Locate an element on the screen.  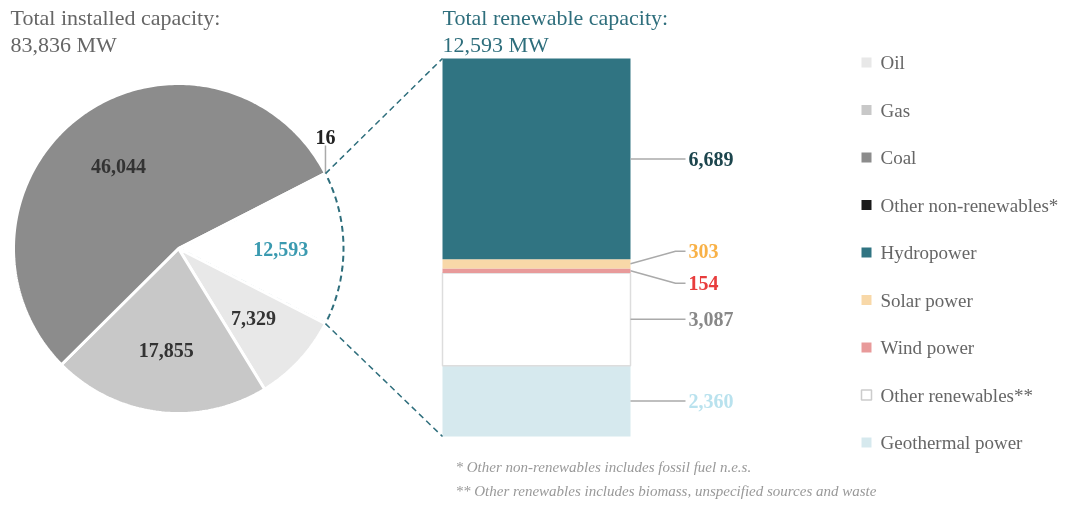
legend-label: Oil is located at coordinates (892, 62).